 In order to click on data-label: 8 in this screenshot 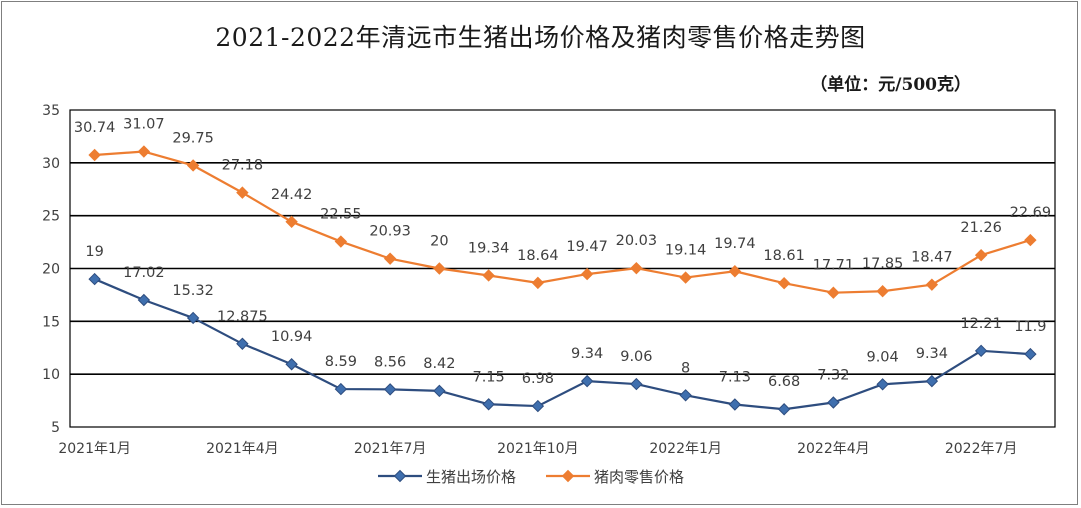, I will do `click(685, 368)`.